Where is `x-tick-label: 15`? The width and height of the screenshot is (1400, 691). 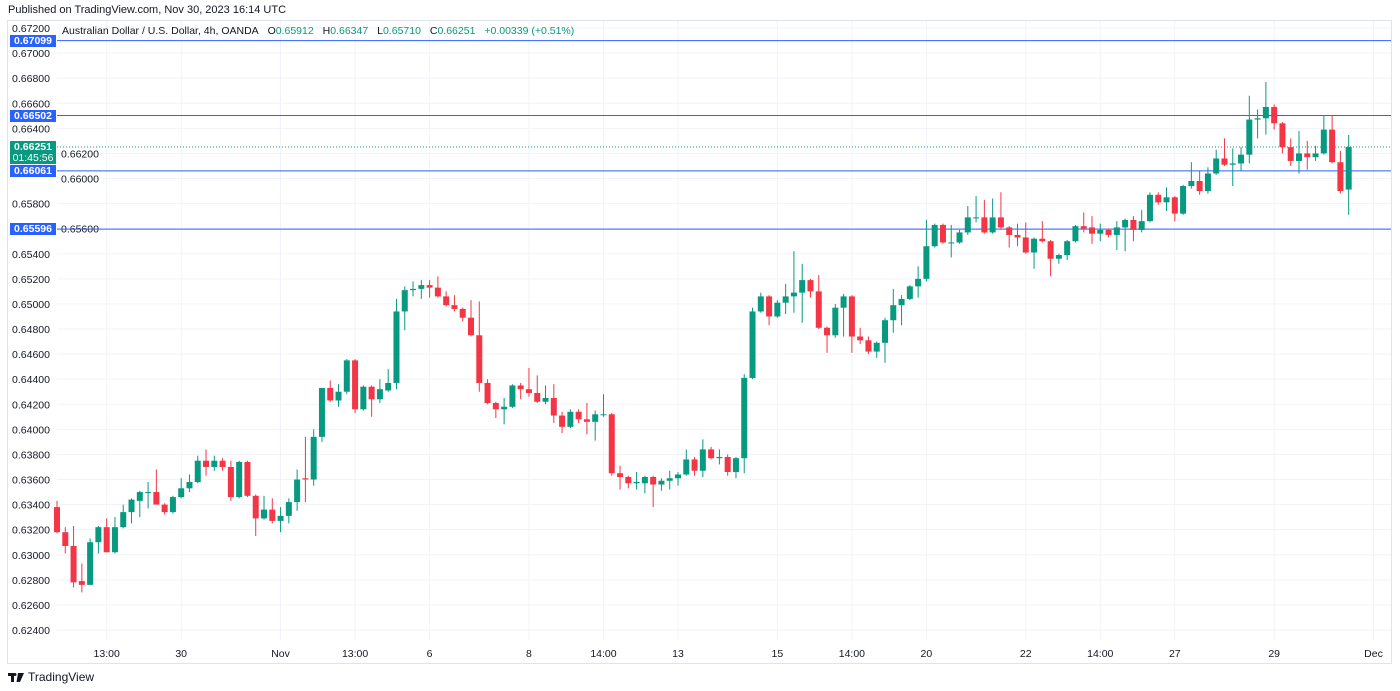 x-tick-label: 15 is located at coordinates (778, 654).